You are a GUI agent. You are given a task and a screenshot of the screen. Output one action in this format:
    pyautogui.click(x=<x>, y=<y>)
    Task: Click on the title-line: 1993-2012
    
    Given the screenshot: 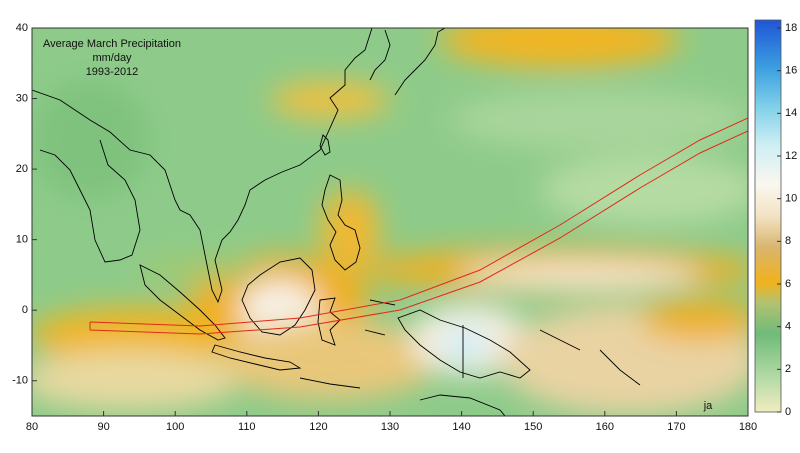 What is the action you would take?
    pyautogui.click(x=112, y=72)
    